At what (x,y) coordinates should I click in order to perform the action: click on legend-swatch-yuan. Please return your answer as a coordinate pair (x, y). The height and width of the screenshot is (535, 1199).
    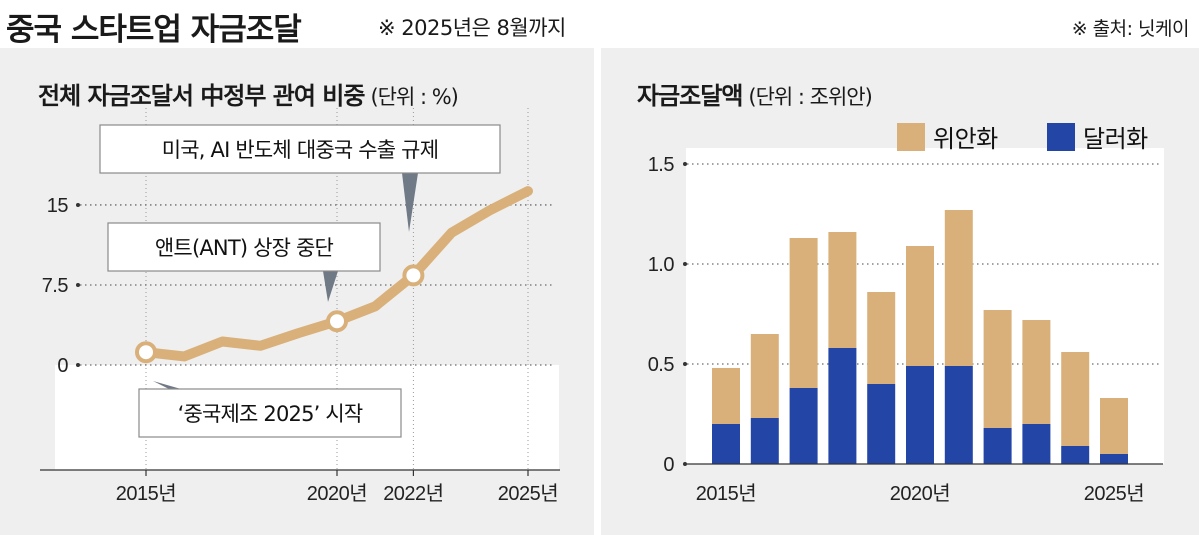
    Looking at the image, I should click on (911, 137).